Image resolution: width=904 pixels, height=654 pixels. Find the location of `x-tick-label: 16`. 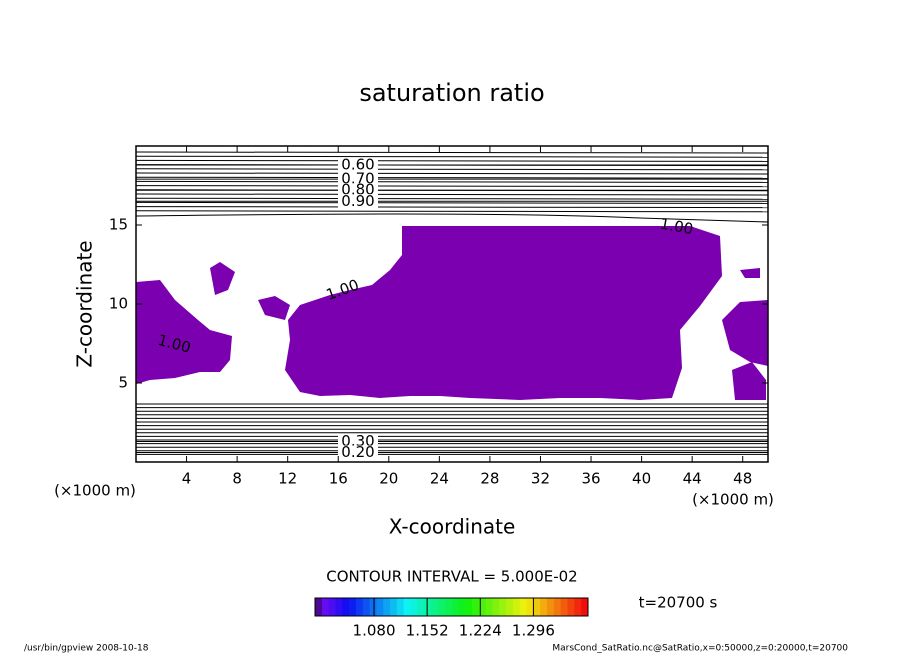

x-tick-label: 16 is located at coordinates (338, 479).